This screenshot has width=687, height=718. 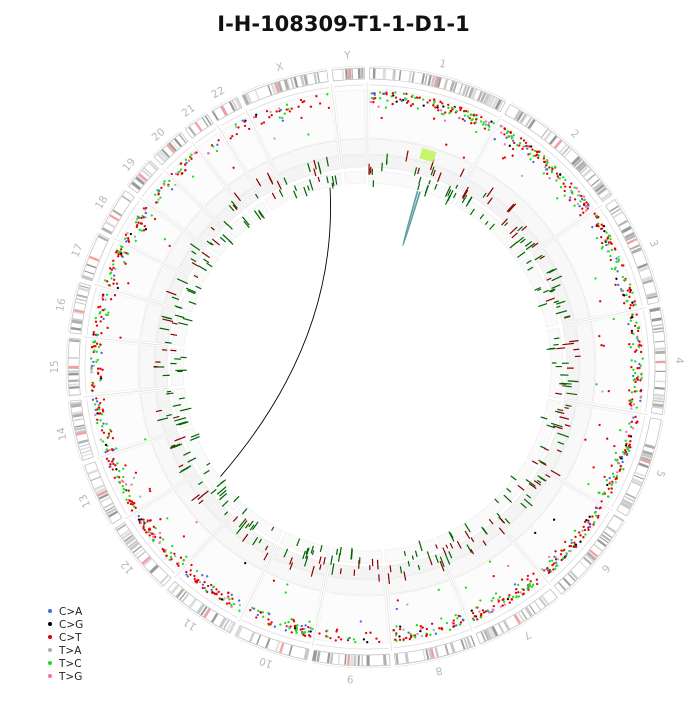 What do you see at coordinates (65, 664) in the screenshot?
I see `legend-item: T>C` at bounding box center [65, 664].